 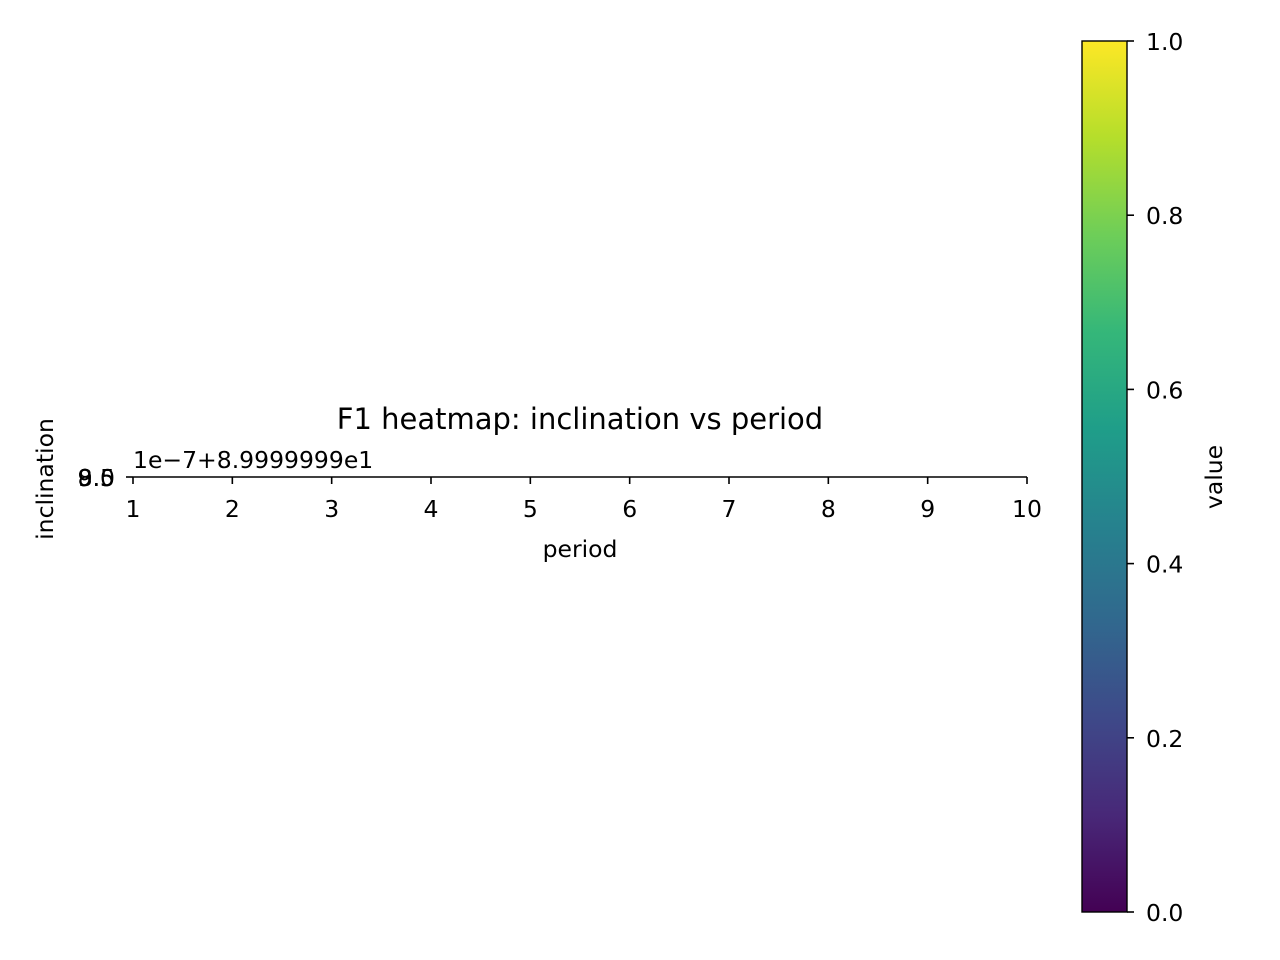 What do you see at coordinates (927, 509) in the screenshot?
I see `x-tick-label: 9` at bounding box center [927, 509].